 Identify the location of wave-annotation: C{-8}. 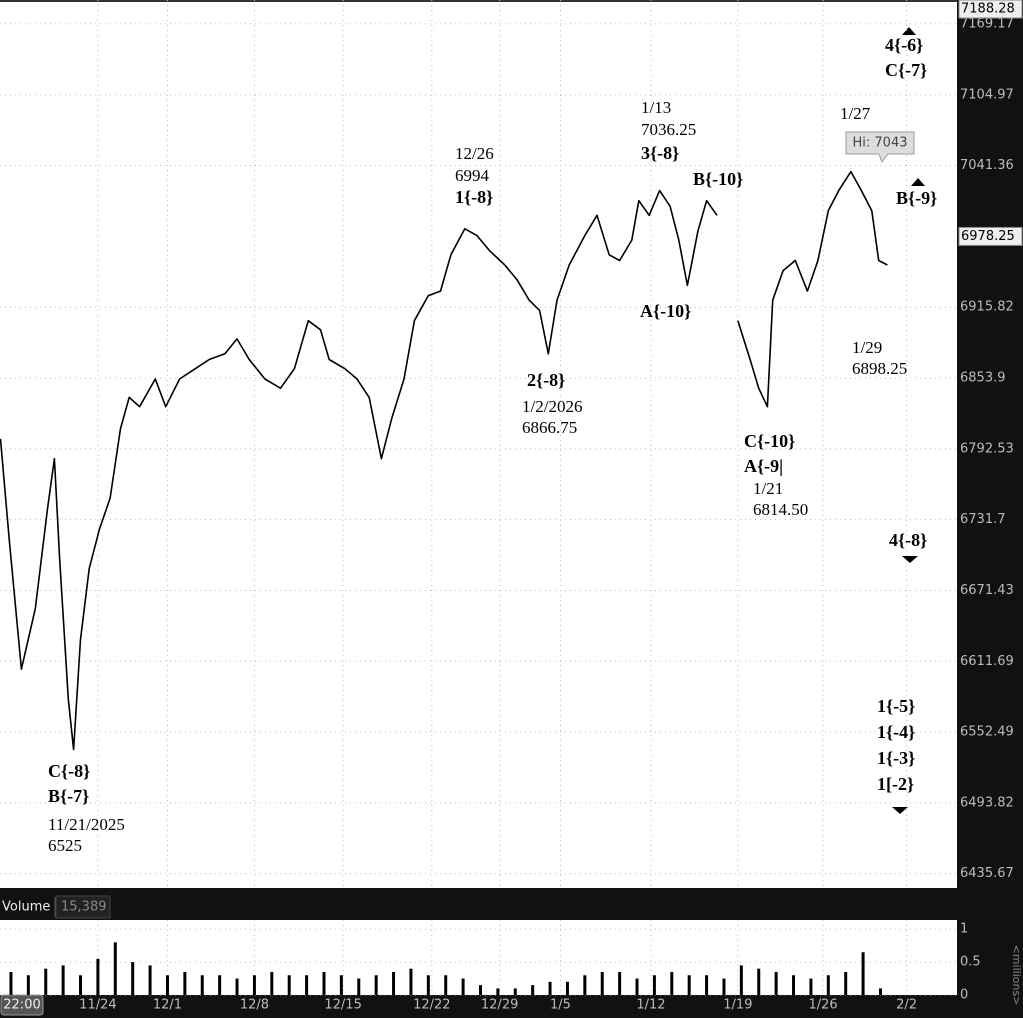
(69, 771).